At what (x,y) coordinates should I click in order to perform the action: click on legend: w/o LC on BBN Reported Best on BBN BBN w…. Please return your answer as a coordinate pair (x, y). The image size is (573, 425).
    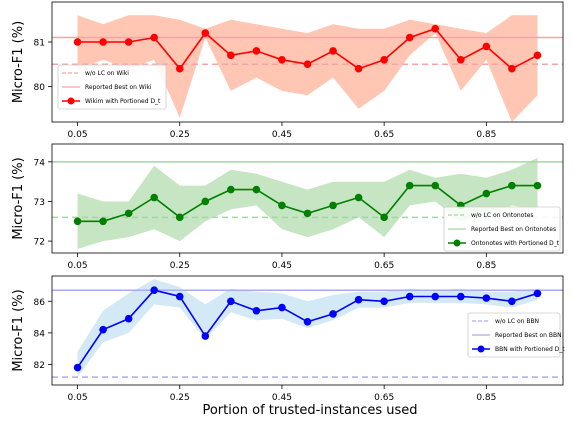
    Looking at the image, I should click on (516, 335).